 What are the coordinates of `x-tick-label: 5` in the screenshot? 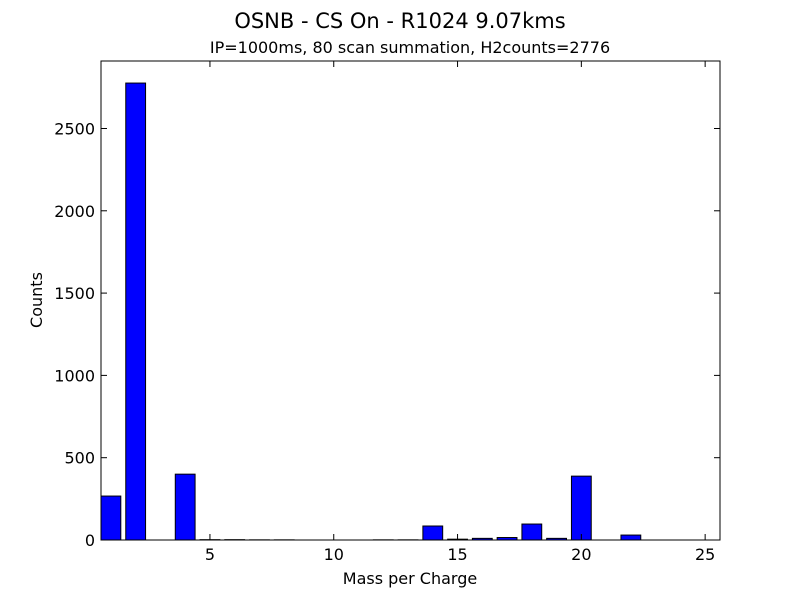 It's located at (210, 554).